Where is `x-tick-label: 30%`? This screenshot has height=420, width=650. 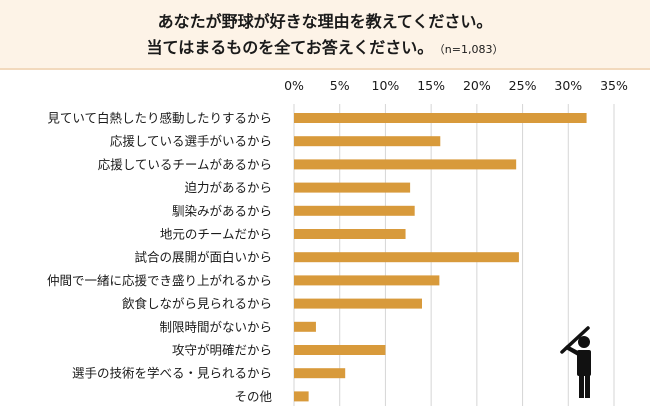
x-tick-label: 30% is located at coordinates (568, 85).